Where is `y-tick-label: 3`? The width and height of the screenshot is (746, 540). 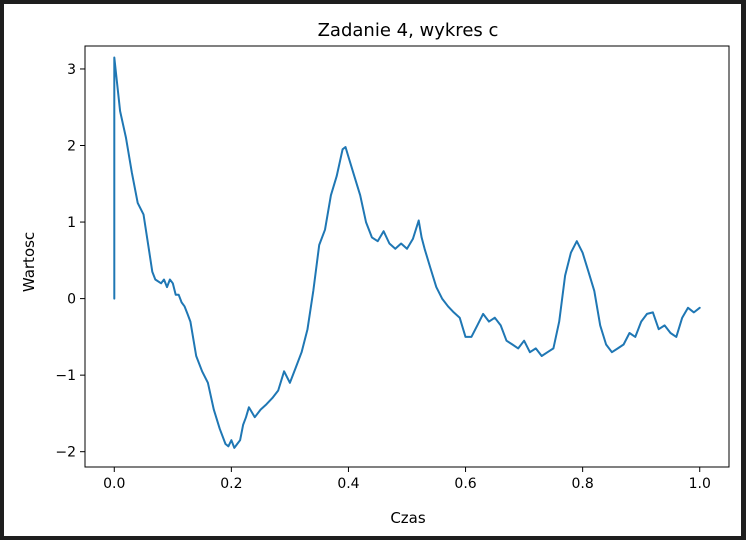
y-tick-label: 3 is located at coordinates (71, 70).